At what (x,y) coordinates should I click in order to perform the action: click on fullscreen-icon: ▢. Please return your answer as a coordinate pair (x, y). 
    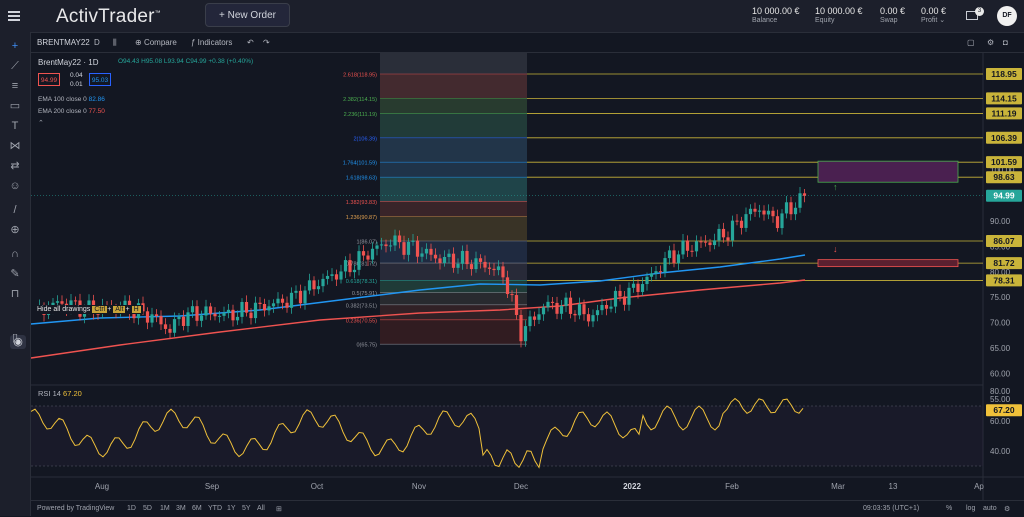
    Looking at the image, I should click on (971, 42).